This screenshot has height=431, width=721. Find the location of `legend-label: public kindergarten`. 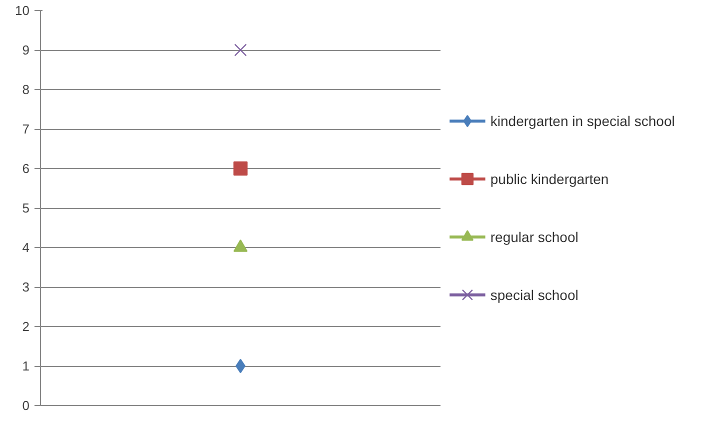

legend-label: public kindergarten is located at coordinates (549, 179).